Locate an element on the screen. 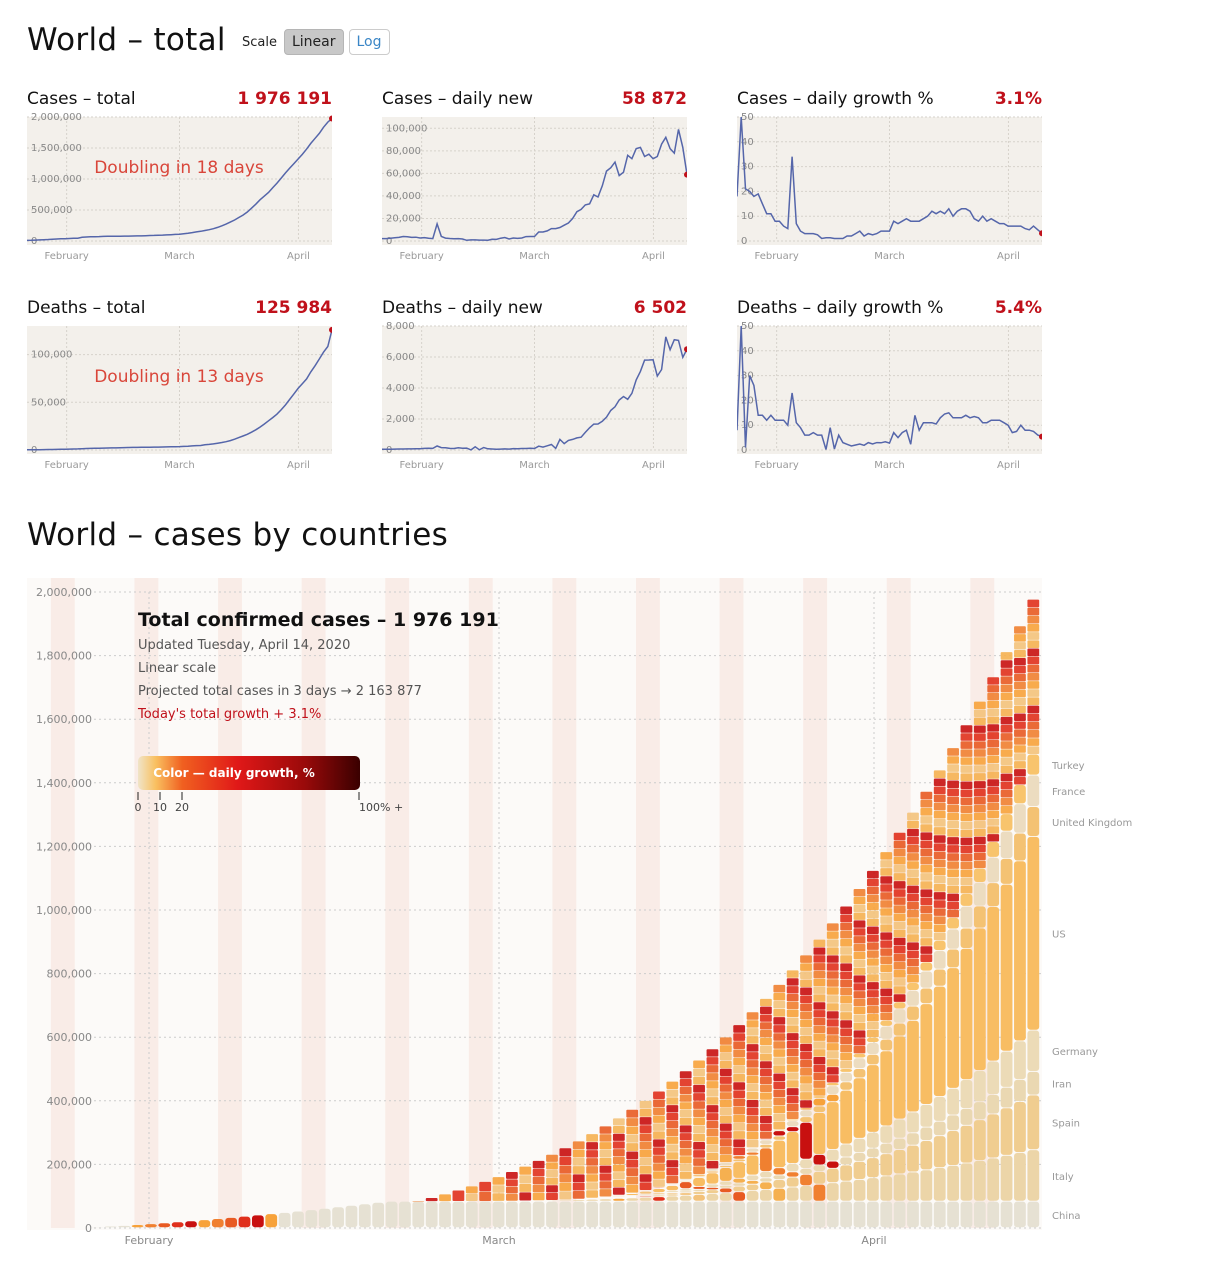 The image size is (1212, 1280). scale-log-button: Log is located at coordinates (369, 42).